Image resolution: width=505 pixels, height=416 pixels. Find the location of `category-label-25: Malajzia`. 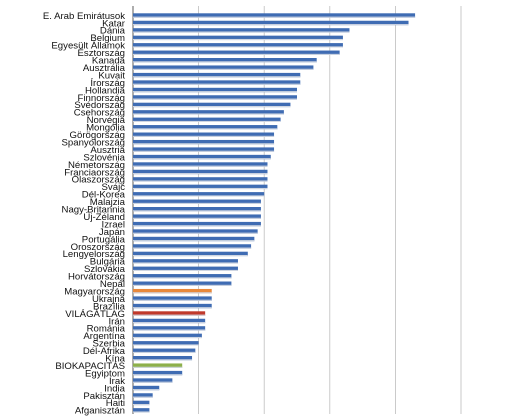

category-label-25: Malajzia is located at coordinates (108, 202).